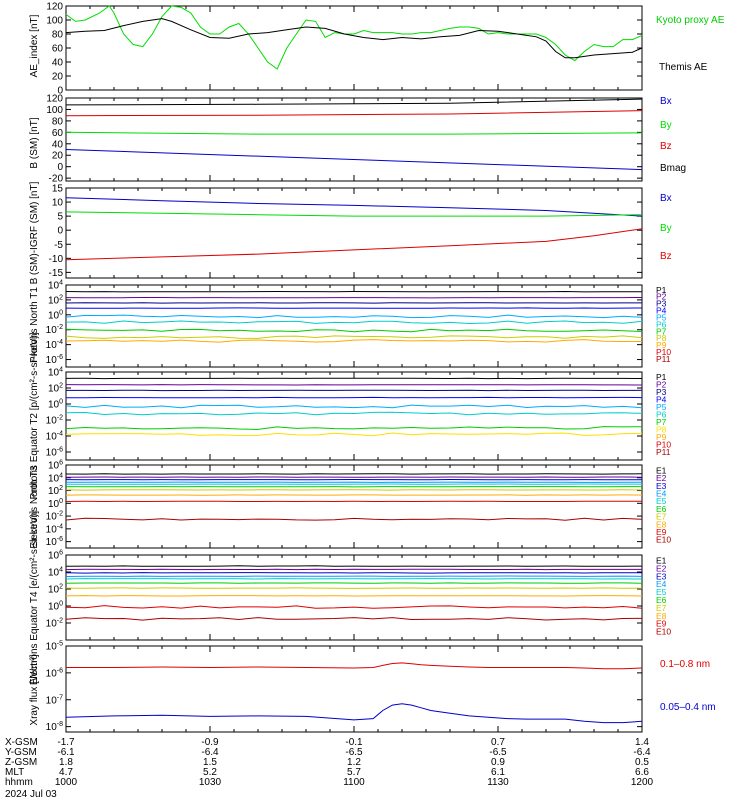 The image size is (750, 800). Describe the element at coordinates (354, 713) in the screenshot. I see `series-line-0-05-0-4-nm` at that location.